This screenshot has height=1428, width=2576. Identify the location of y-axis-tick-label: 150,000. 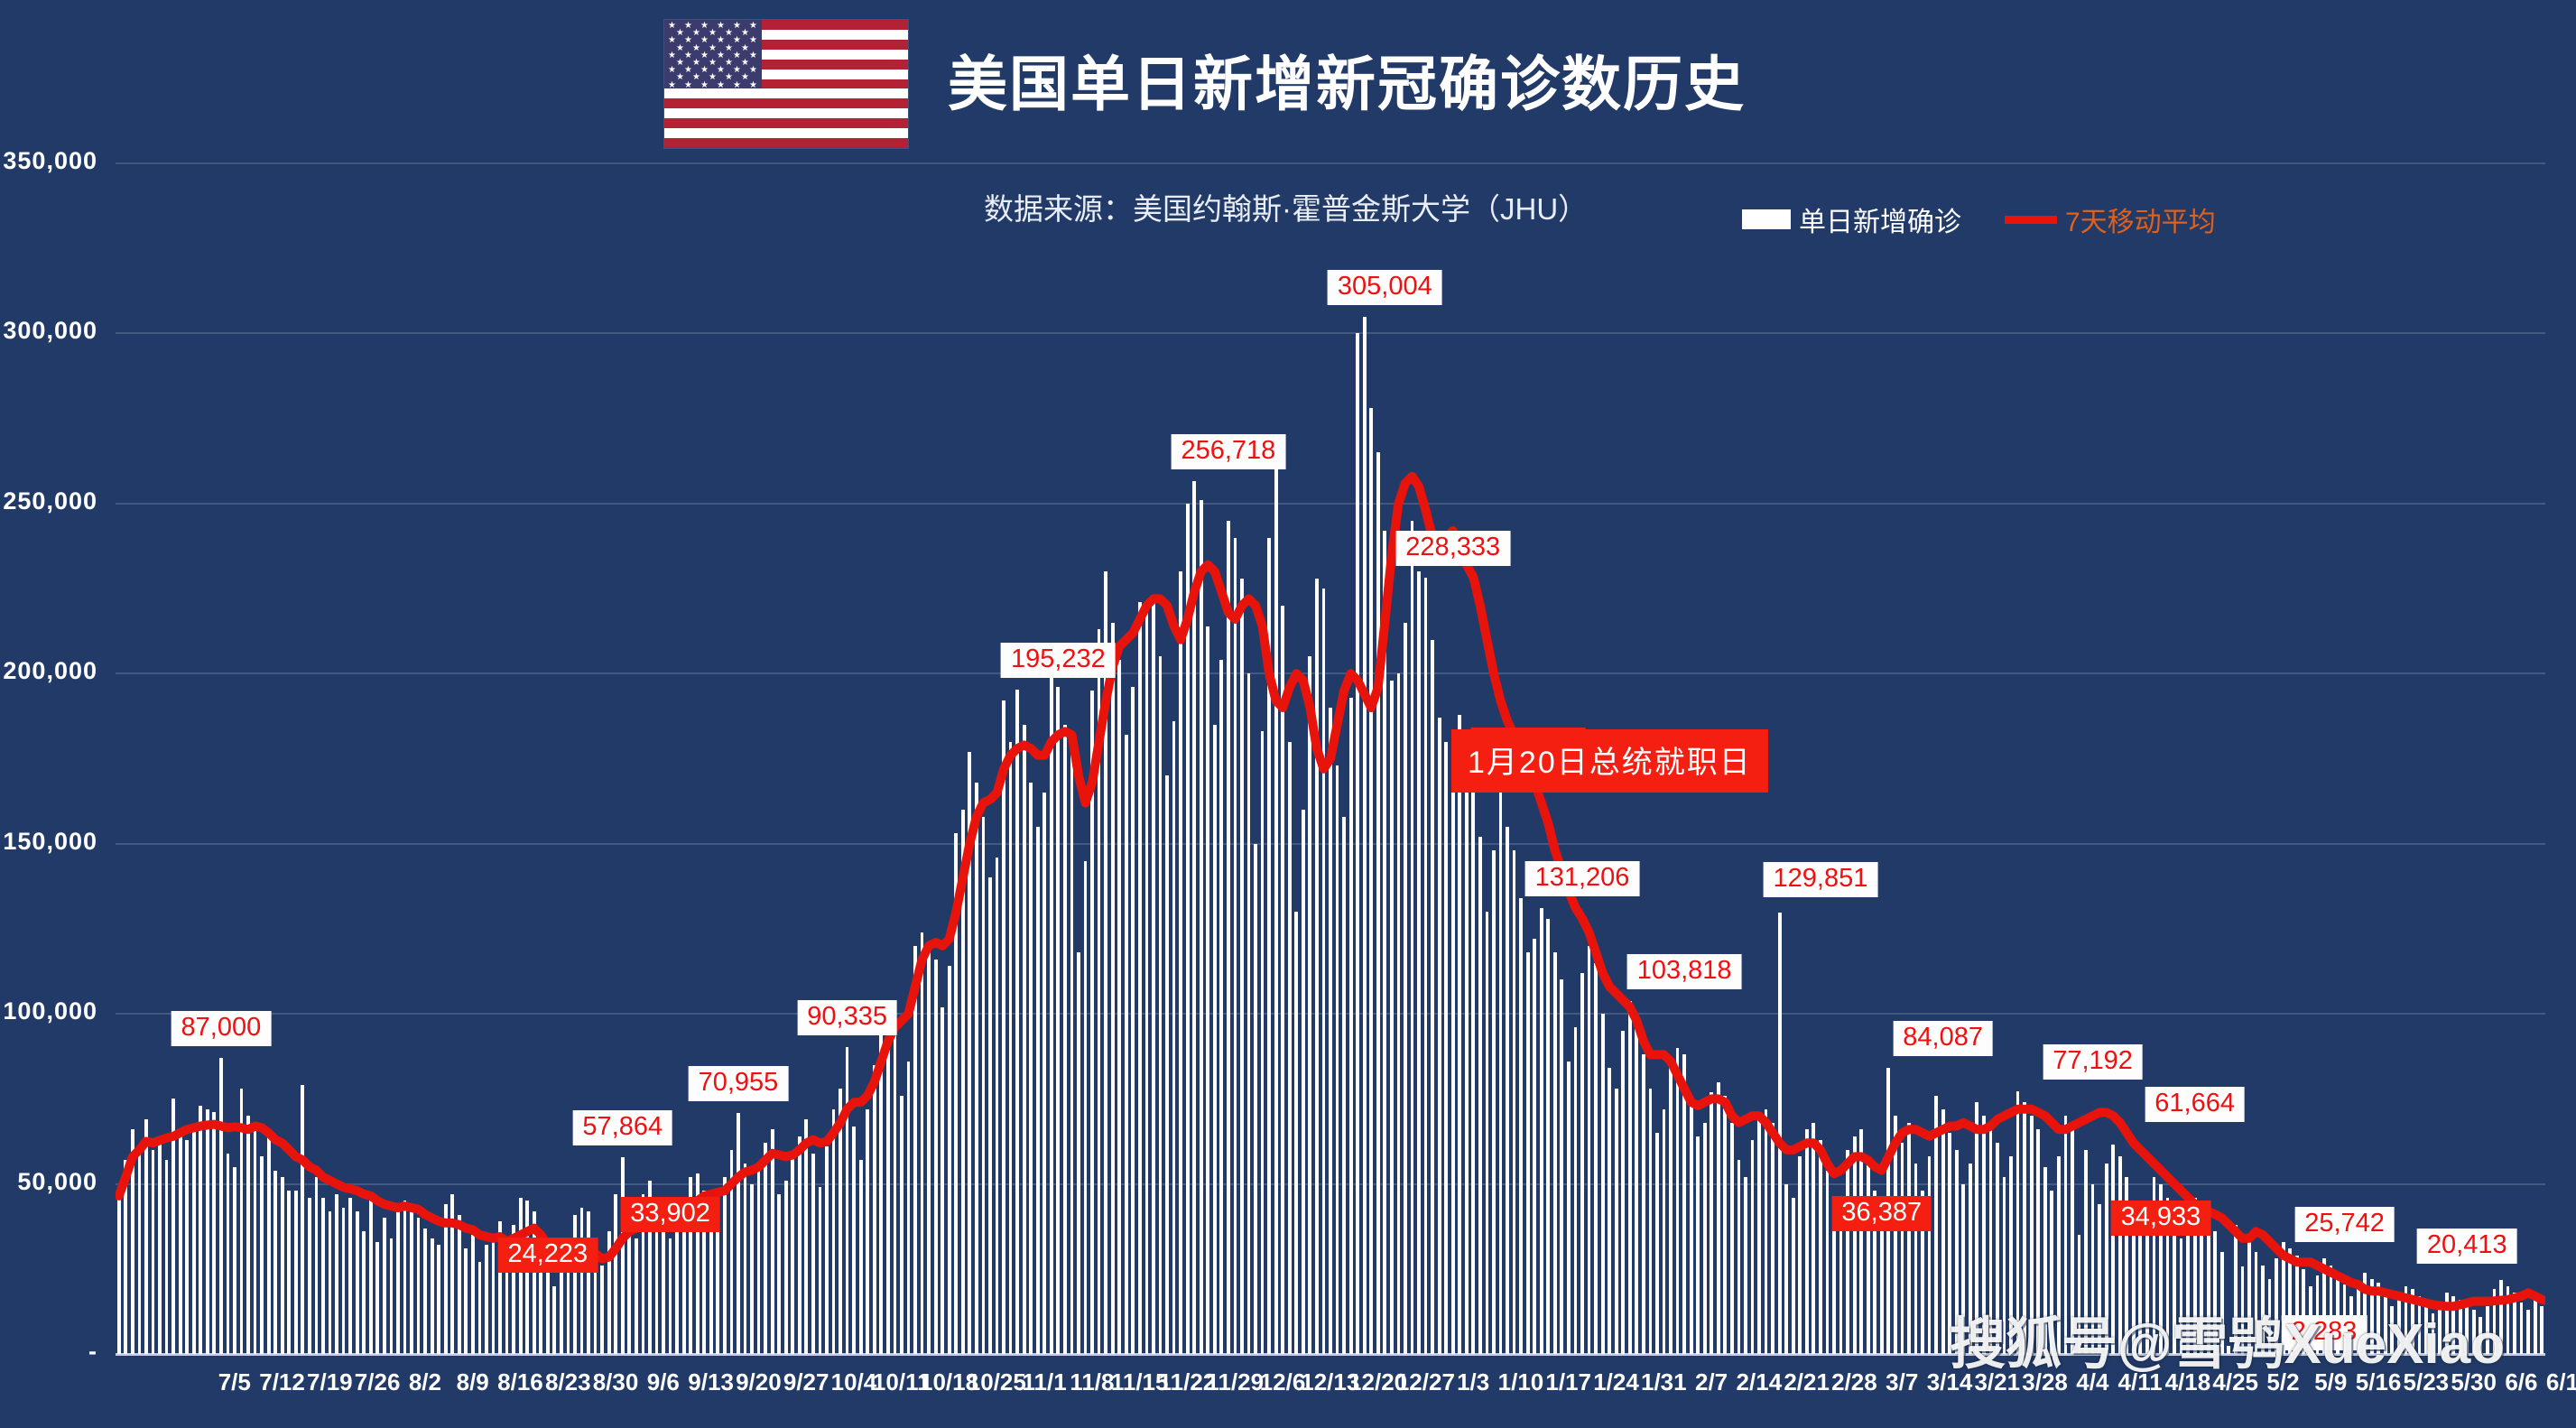
(50, 841).